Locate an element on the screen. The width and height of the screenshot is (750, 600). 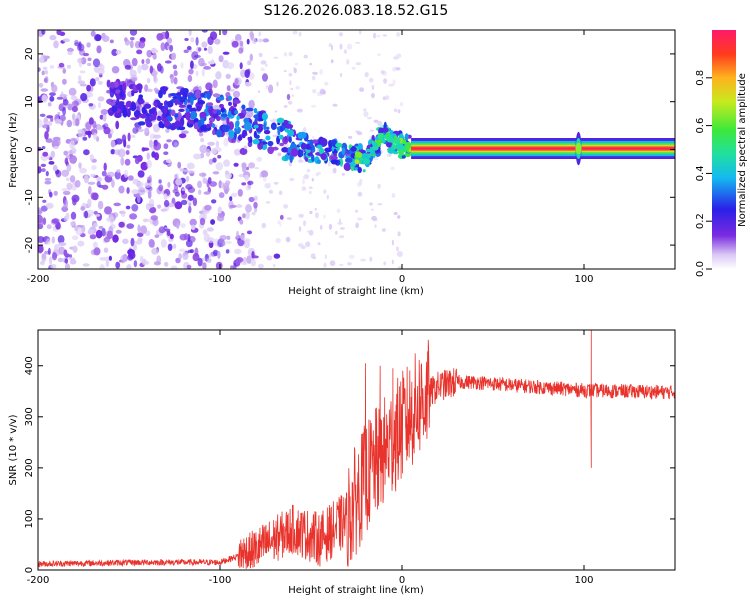
colorbar-tick-label: 0.2 is located at coordinates (700, 221).